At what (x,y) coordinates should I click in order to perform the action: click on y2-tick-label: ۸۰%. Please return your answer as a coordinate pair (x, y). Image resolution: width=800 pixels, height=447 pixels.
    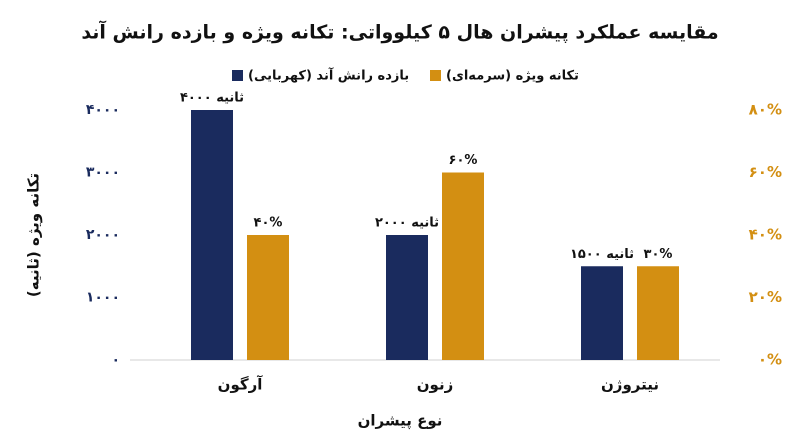
    Looking at the image, I should click on (765, 110).